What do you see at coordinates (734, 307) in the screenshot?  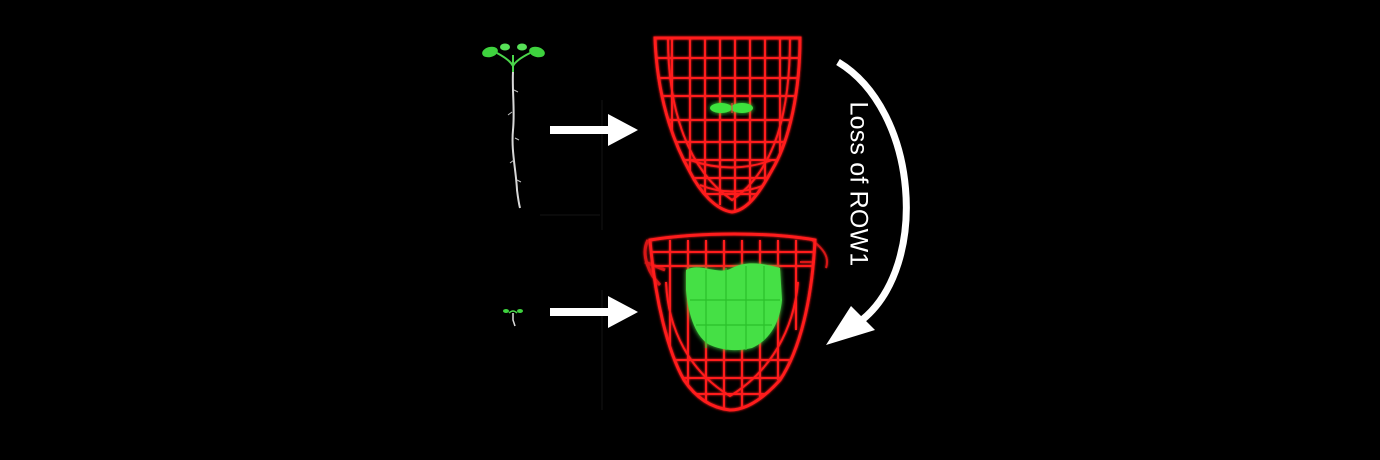 I see `gfp-signal-expanded-domain` at bounding box center [734, 307].